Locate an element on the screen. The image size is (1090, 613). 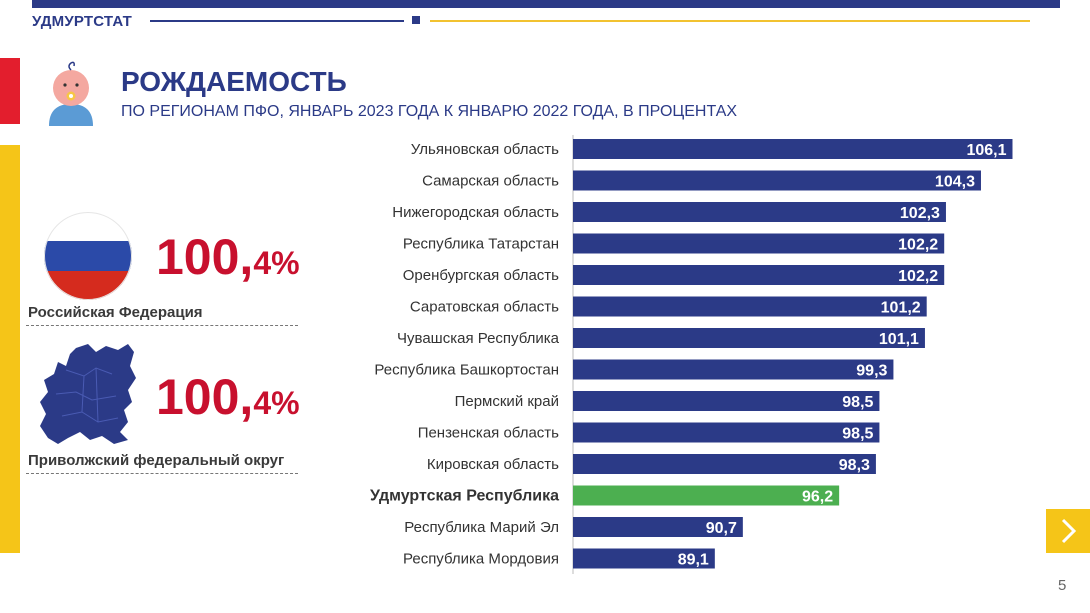
chevron-right-icon is located at coordinates (1069, 531).